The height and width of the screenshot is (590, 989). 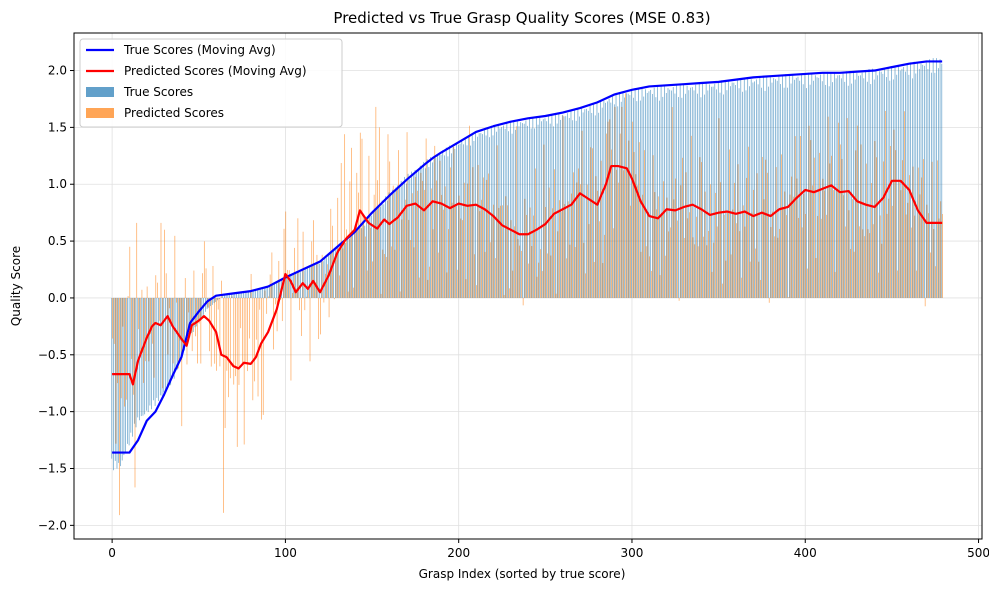 What do you see at coordinates (57, 298) in the screenshot?
I see `y-tick-label: 0.0` at bounding box center [57, 298].